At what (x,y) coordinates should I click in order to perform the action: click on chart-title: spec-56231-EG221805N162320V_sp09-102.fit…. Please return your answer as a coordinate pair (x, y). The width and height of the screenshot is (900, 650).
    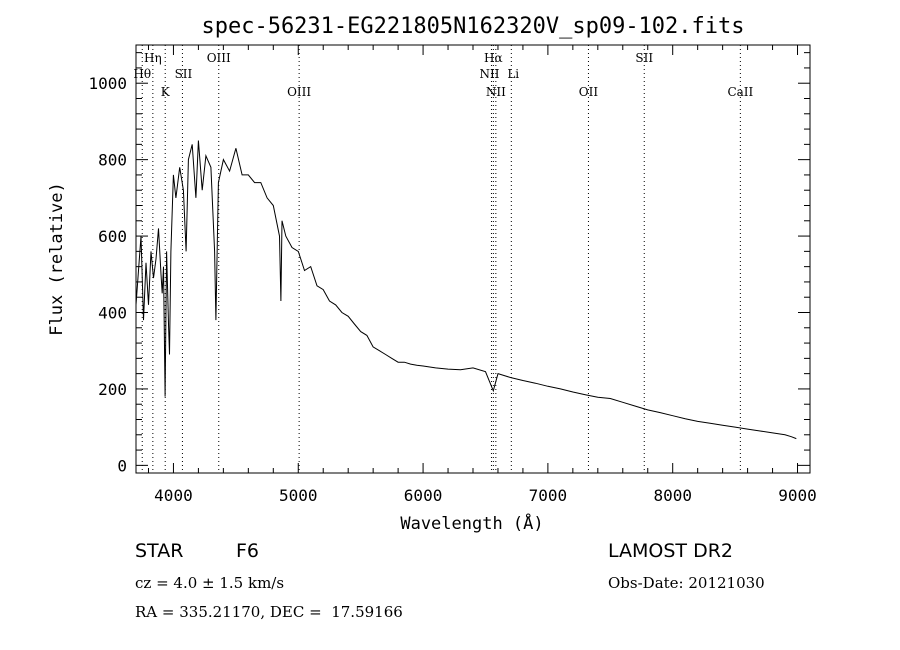
    Looking at the image, I should click on (472, 26).